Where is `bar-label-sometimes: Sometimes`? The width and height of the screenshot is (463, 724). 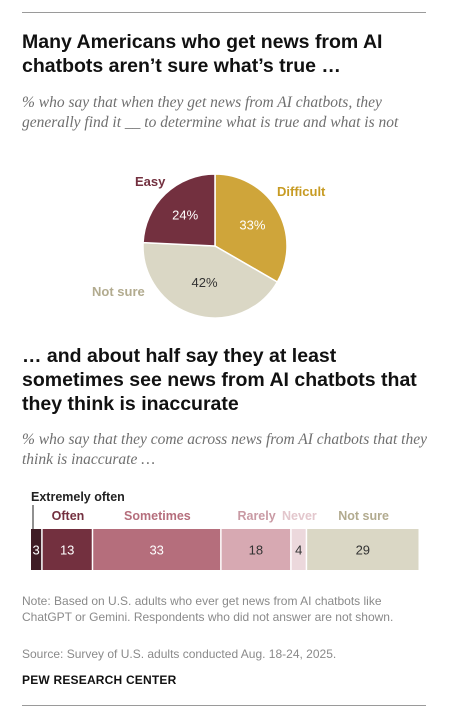
bar-label-sometimes: Sometimes is located at coordinates (157, 516).